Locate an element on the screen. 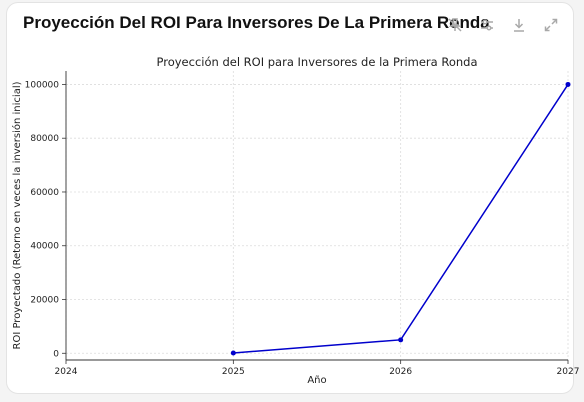 The height and width of the screenshot is (402, 584). expand-button is located at coordinates (551, 25).